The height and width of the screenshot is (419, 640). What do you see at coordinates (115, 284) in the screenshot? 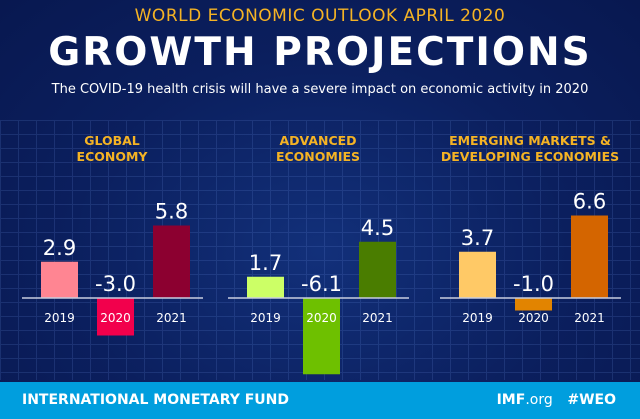
I see `data-label: -3.0` at bounding box center [115, 284].